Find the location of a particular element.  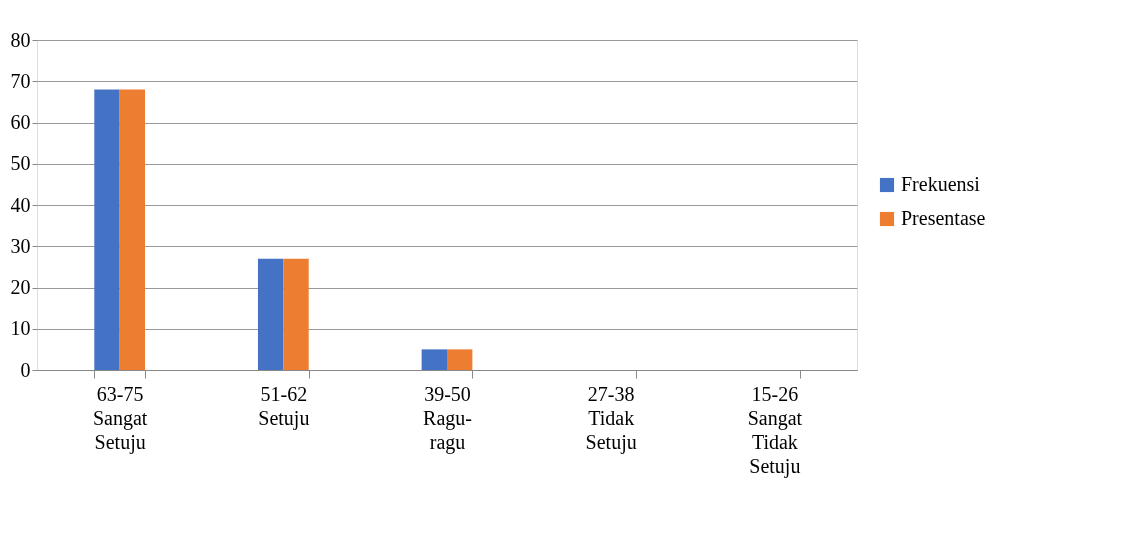

legend-label: Presentase is located at coordinates (943, 218).